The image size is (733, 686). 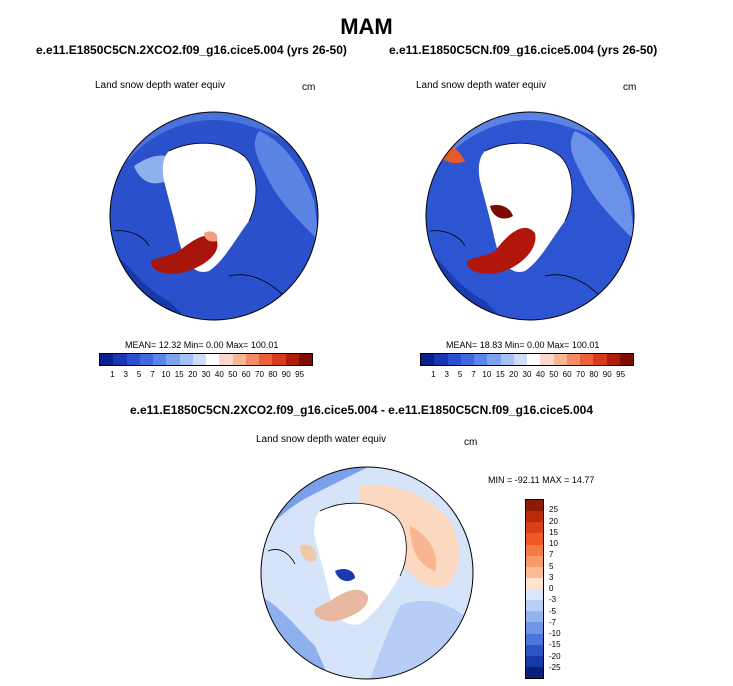 I want to click on colorbar-tick-label: -15, so click(x=555, y=645).